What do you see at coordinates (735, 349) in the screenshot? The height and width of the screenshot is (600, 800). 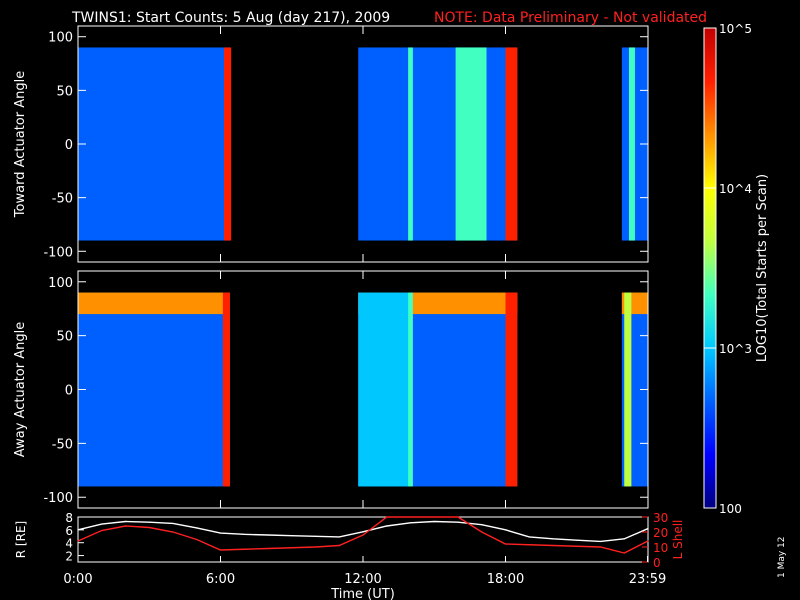 I see `colorbar-tick-label-2: 10^3` at bounding box center [735, 349].